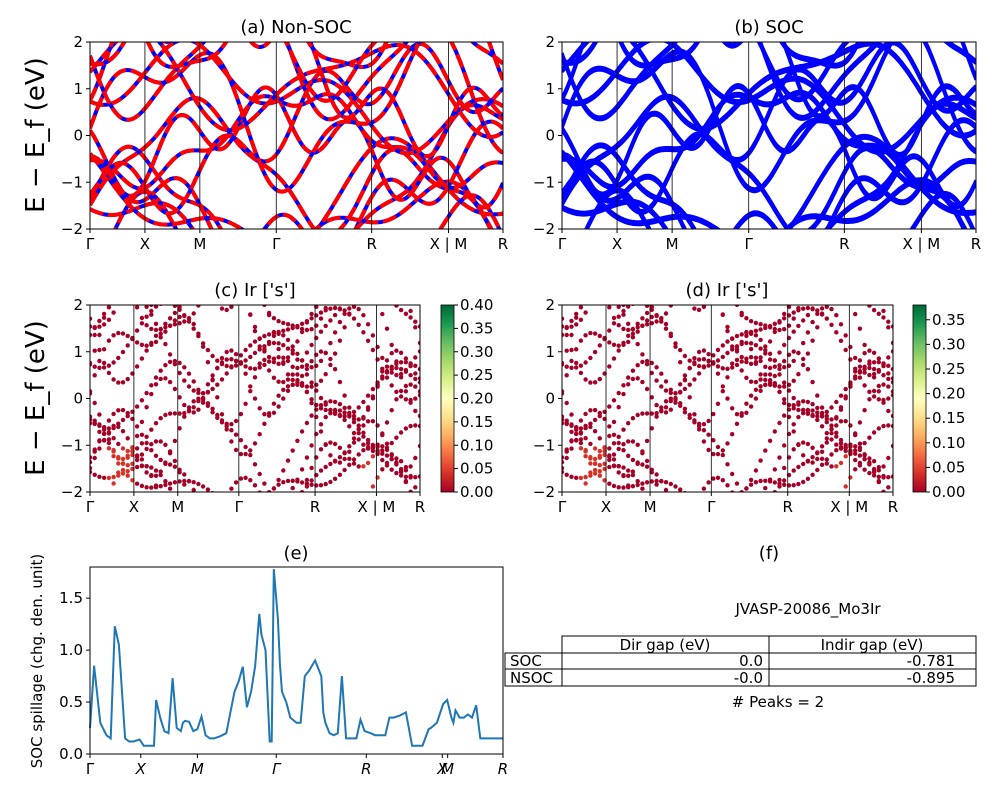  Describe the element at coordinates (919, 398) in the screenshot. I see `colorbar-frame` at that location.